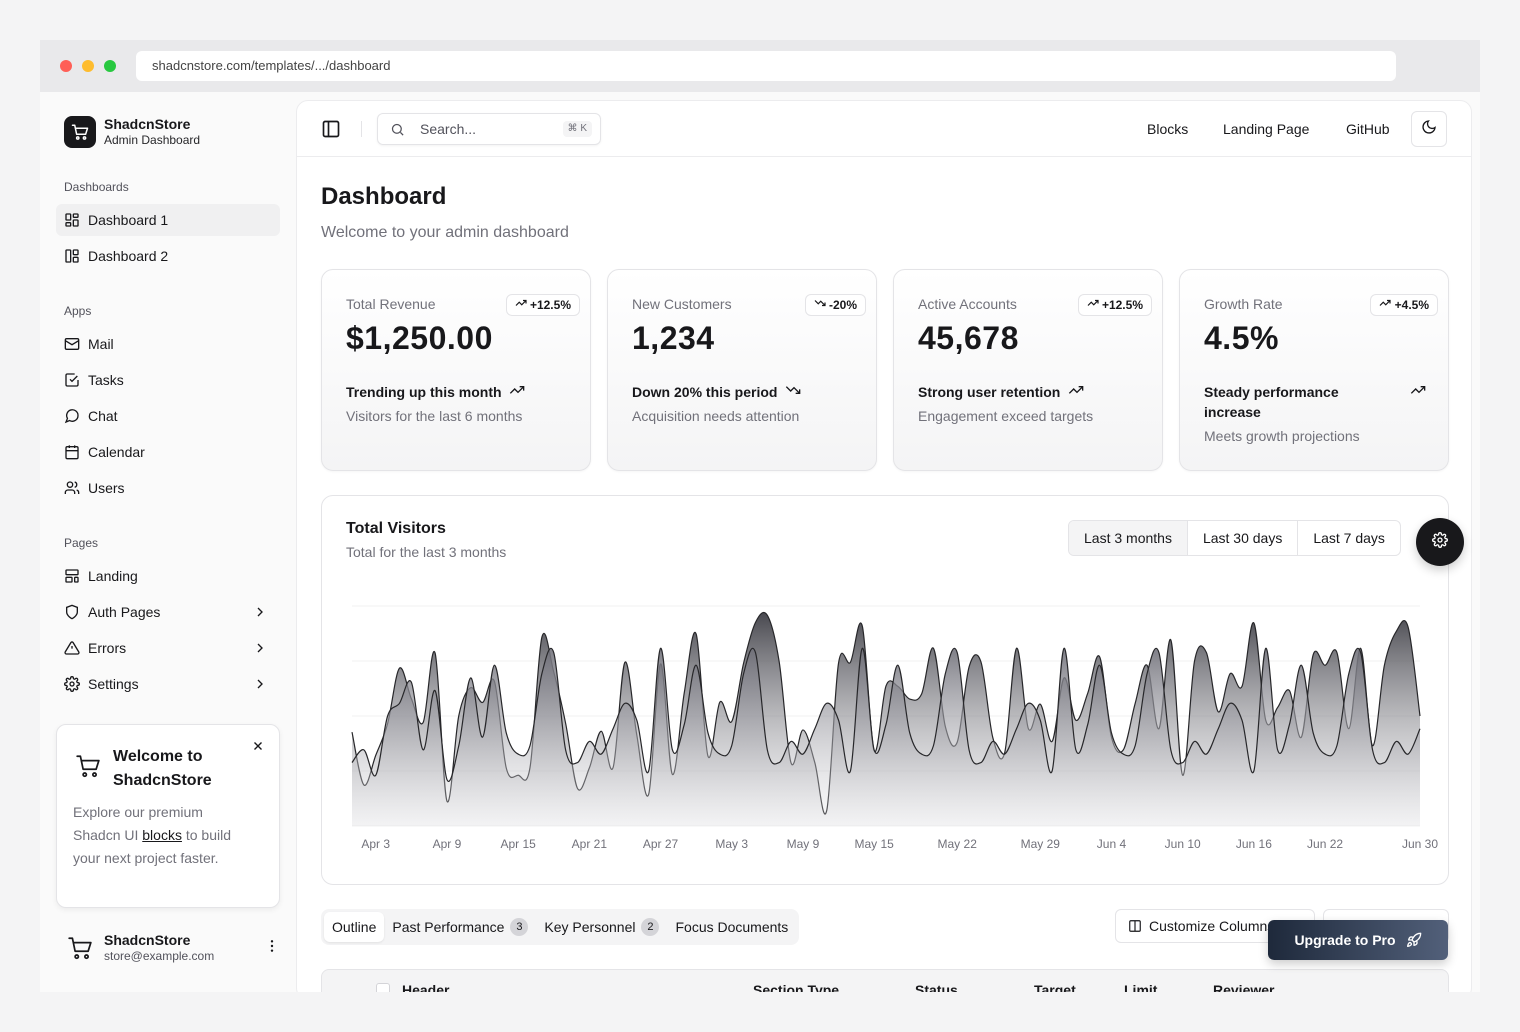  Describe the element at coordinates (113, 684) in the screenshot. I see `sidebar-item-label: Settings` at that location.